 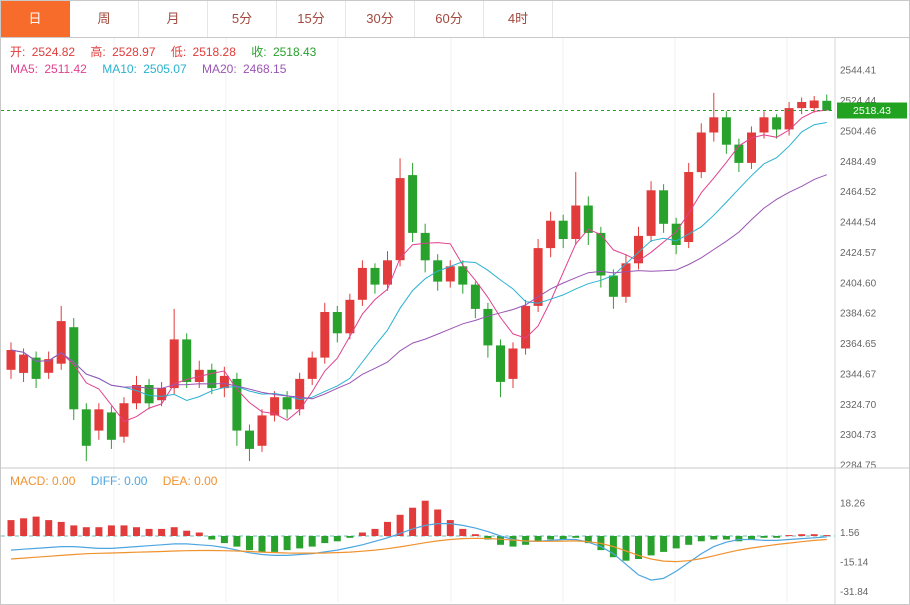 What do you see at coordinates (380, 19) in the screenshot?
I see `tab-30min: 30分` at bounding box center [380, 19].